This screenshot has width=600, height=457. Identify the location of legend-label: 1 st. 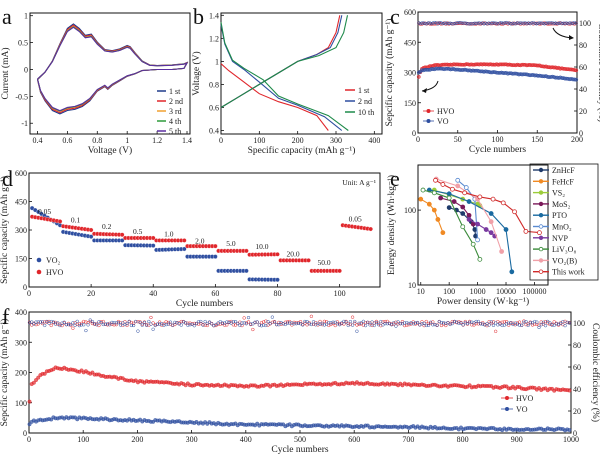
(175, 91).